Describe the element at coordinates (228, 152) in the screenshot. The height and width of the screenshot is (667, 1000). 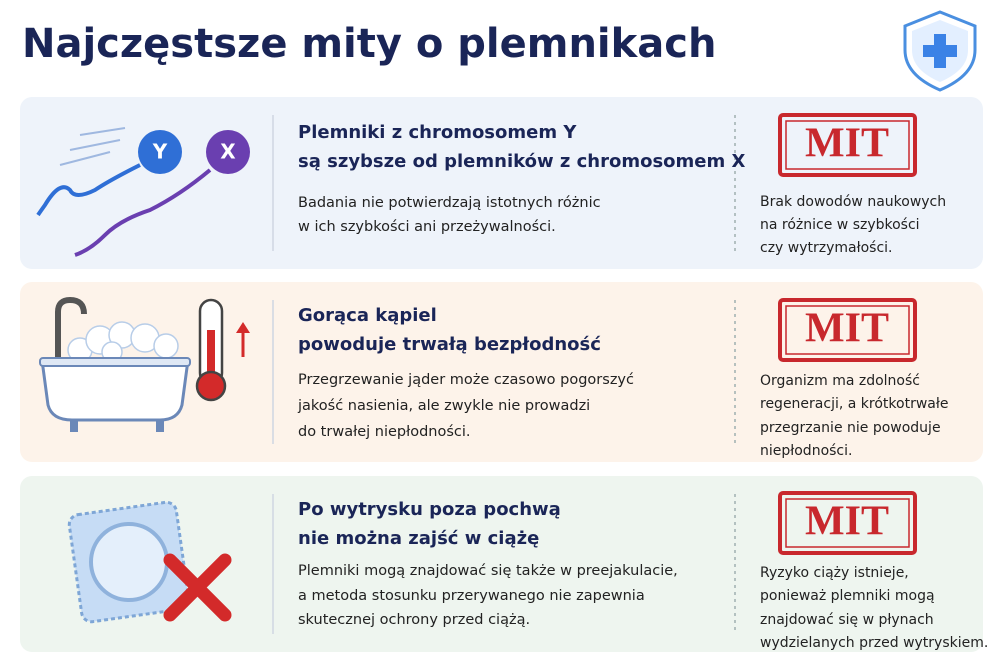
I see `icon-label: X` at that location.